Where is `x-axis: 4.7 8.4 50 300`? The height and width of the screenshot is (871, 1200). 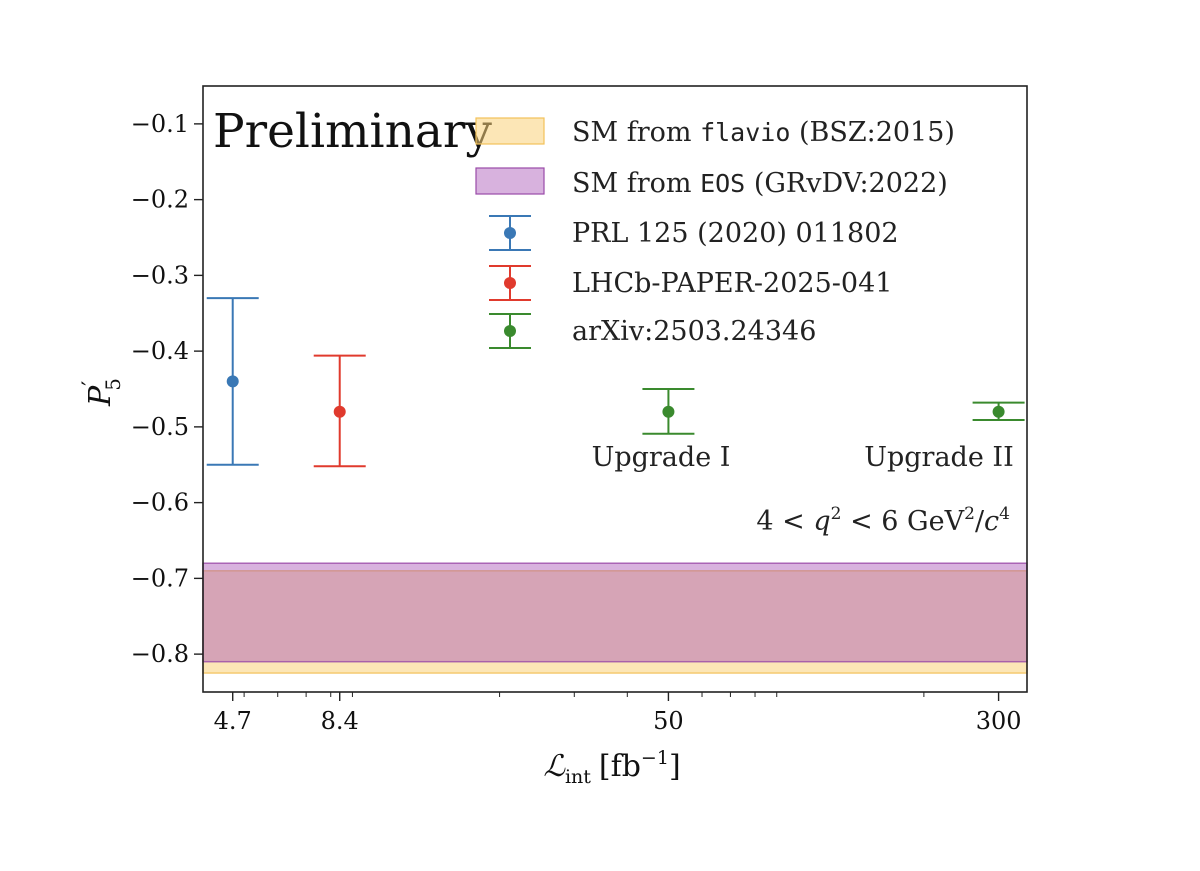 x-axis: 4.7 8.4 50 300 is located at coordinates (618, 713).